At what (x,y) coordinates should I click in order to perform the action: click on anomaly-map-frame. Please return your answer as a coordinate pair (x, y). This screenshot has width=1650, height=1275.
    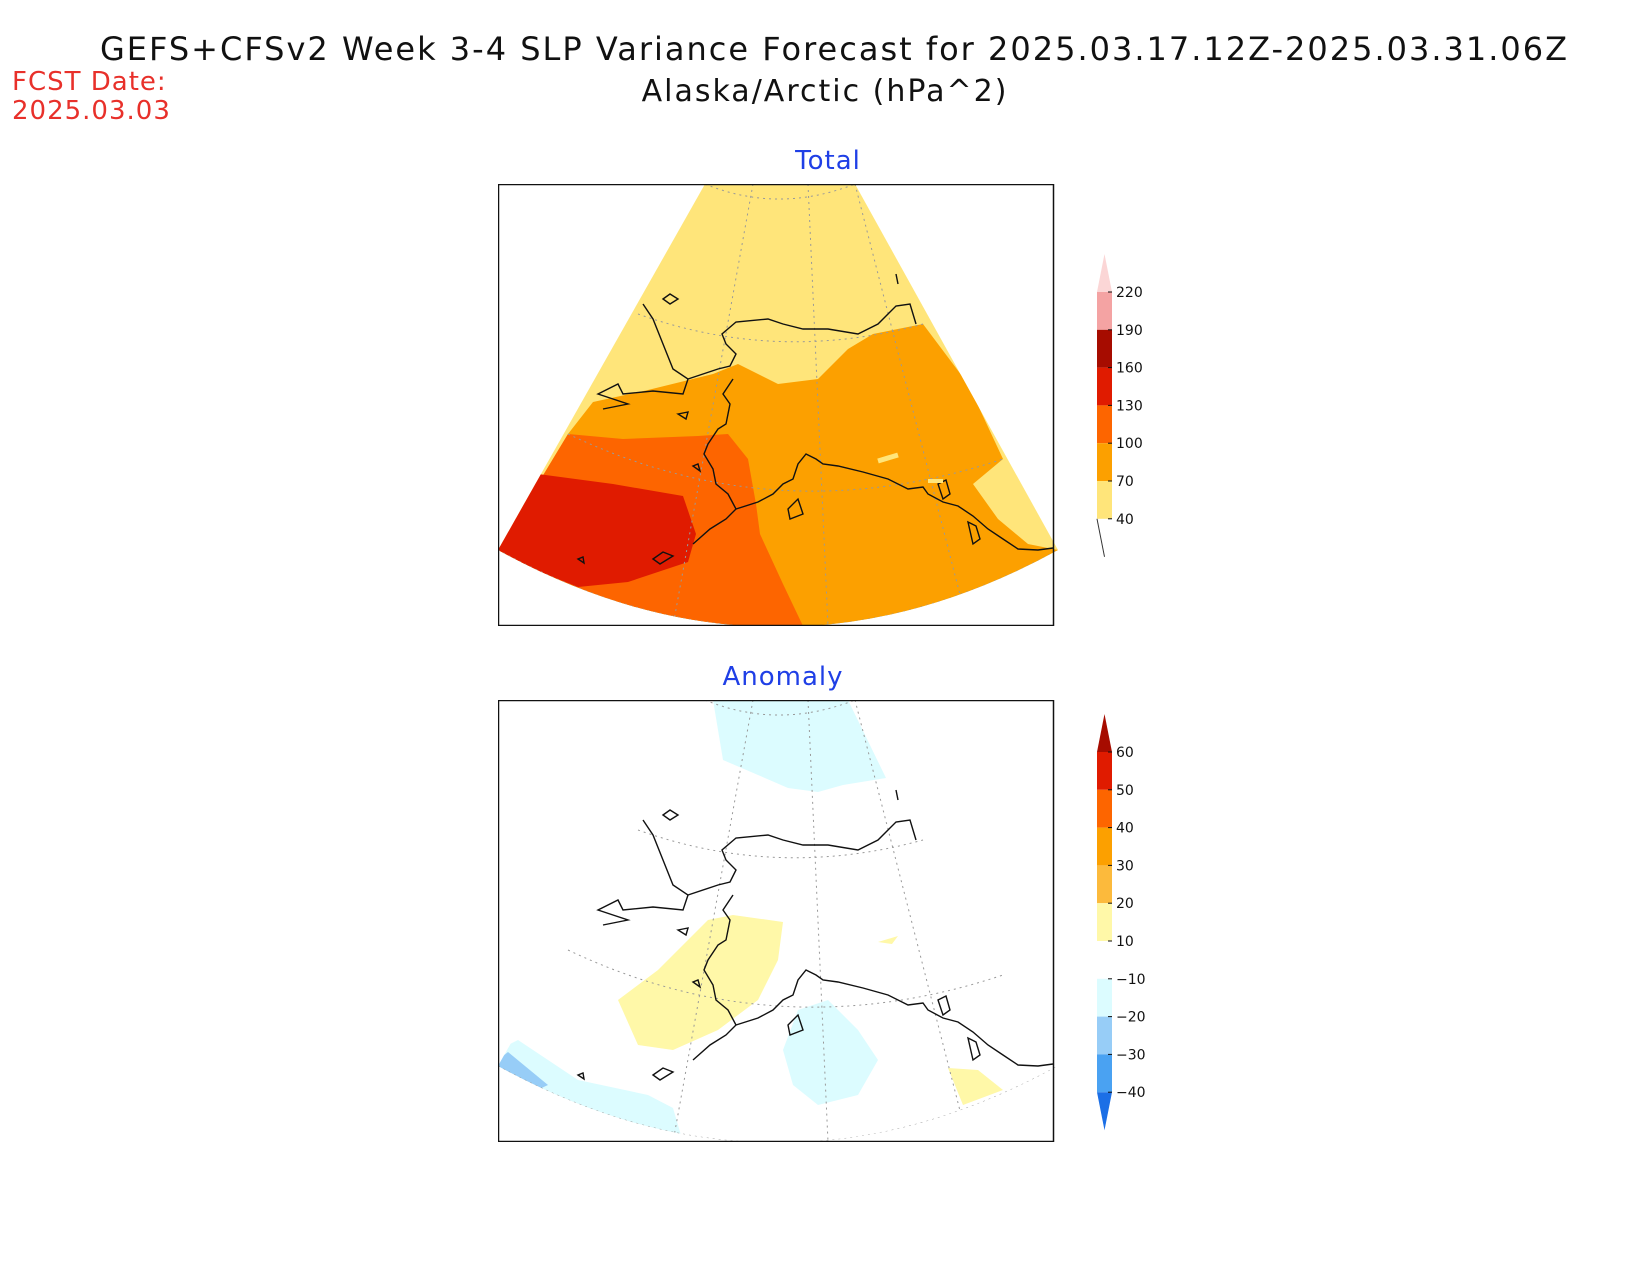
    Looking at the image, I should click on (776, 921).